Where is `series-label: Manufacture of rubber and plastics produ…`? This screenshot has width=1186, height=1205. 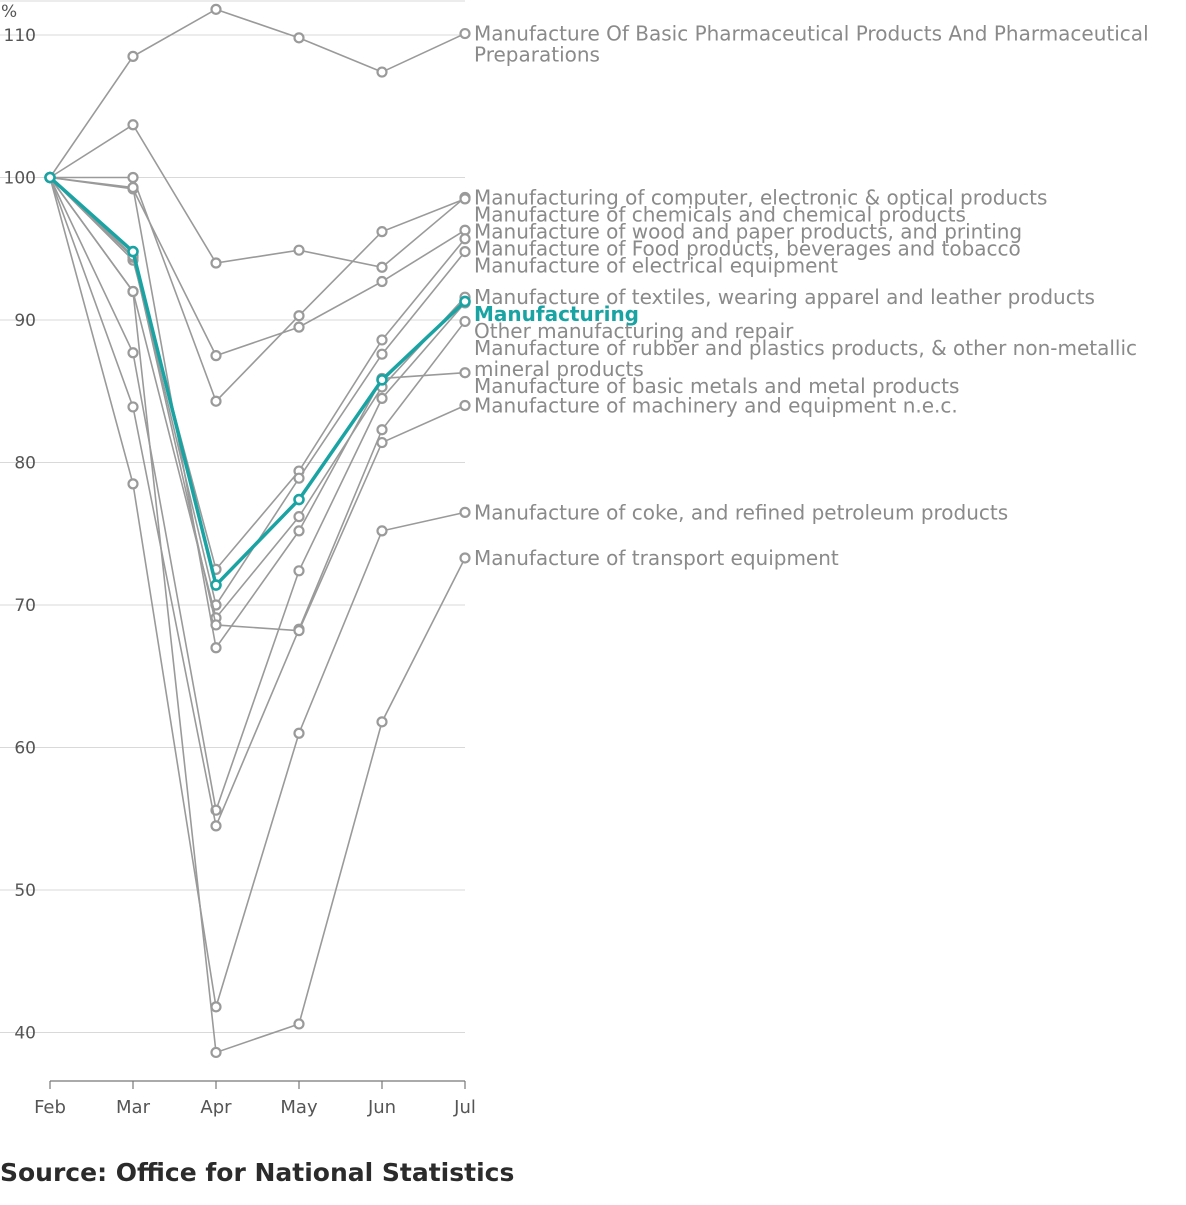 series-label: Manufacture of rubber and plastics produ… is located at coordinates (805, 358).